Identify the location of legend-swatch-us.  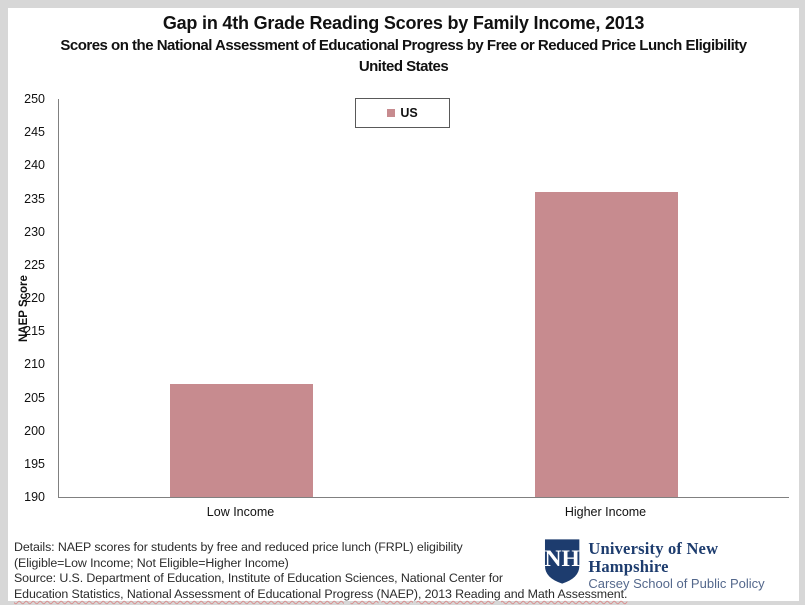
(391, 113).